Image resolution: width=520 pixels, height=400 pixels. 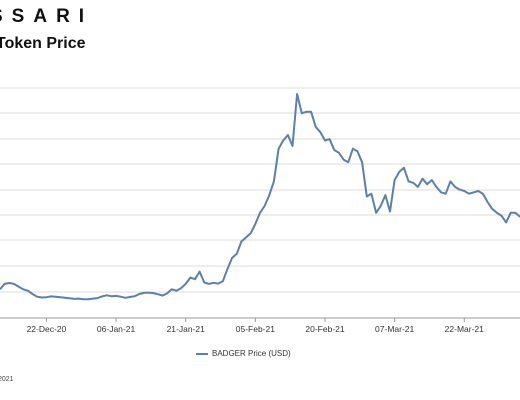 I want to click on x-tick-label: 22-Mar-21, so click(x=464, y=329).